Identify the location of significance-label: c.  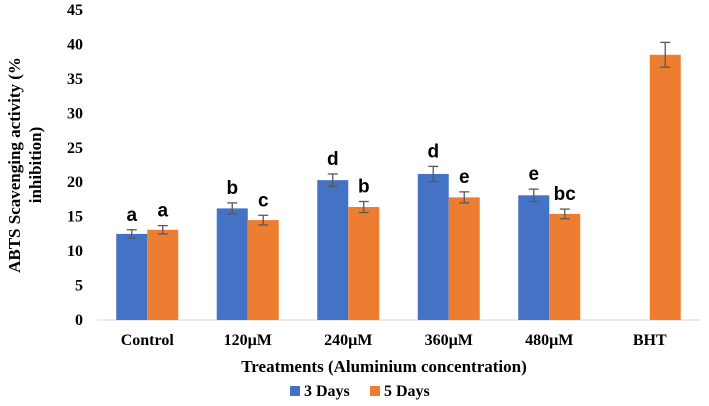
(263, 200).